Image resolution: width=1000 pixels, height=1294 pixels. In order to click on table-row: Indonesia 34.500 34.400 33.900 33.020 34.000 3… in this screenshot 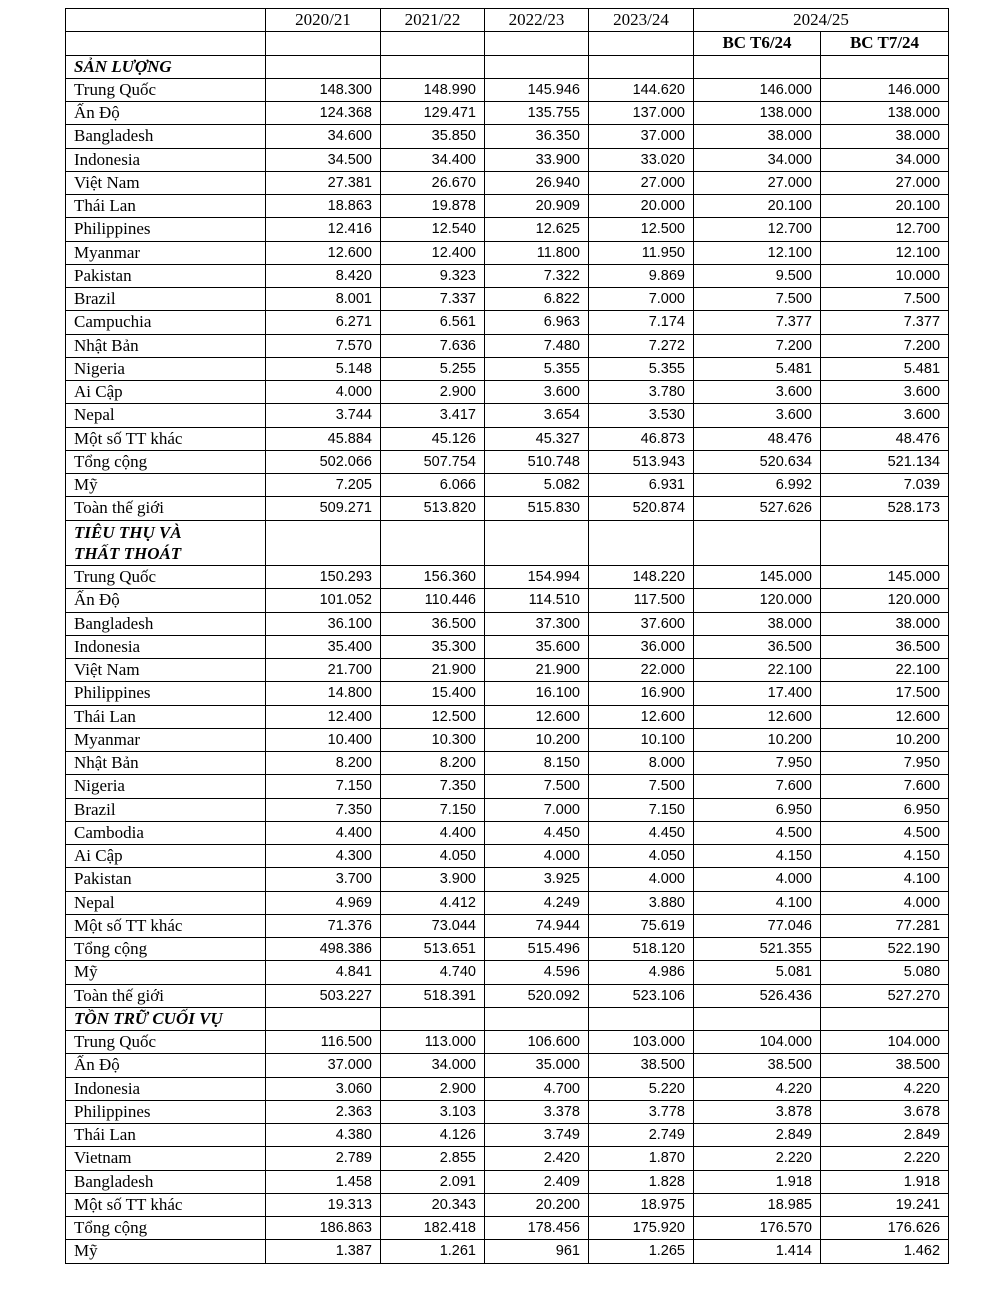, I will do `click(507, 159)`.